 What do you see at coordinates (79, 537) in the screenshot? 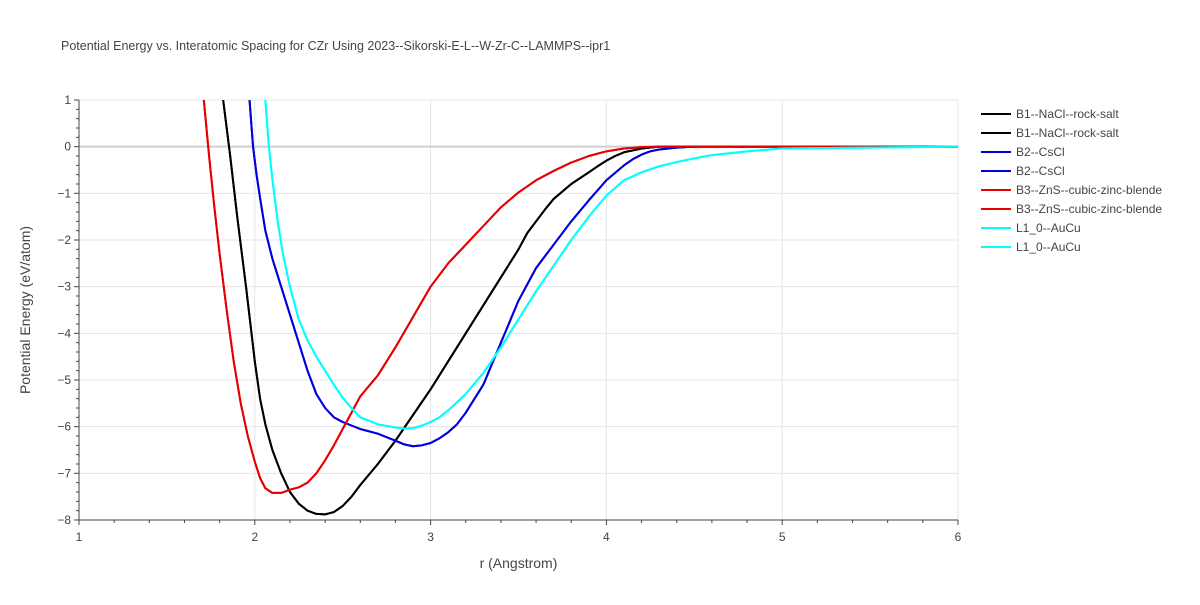
I see `x-tick-label: 1` at bounding box center [79, 537].